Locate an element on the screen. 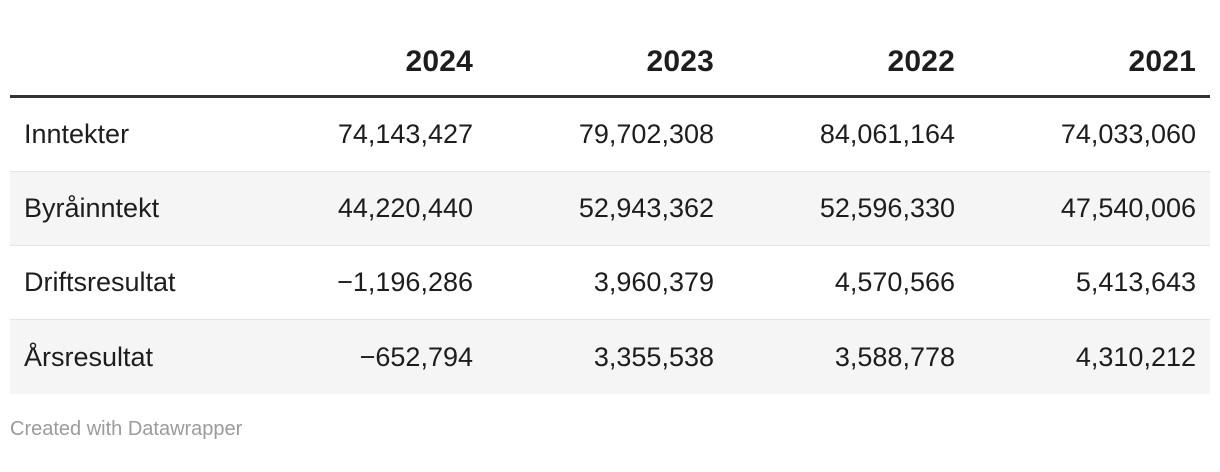  column-header-2023: 2023 is located at coordinates (680, 61).